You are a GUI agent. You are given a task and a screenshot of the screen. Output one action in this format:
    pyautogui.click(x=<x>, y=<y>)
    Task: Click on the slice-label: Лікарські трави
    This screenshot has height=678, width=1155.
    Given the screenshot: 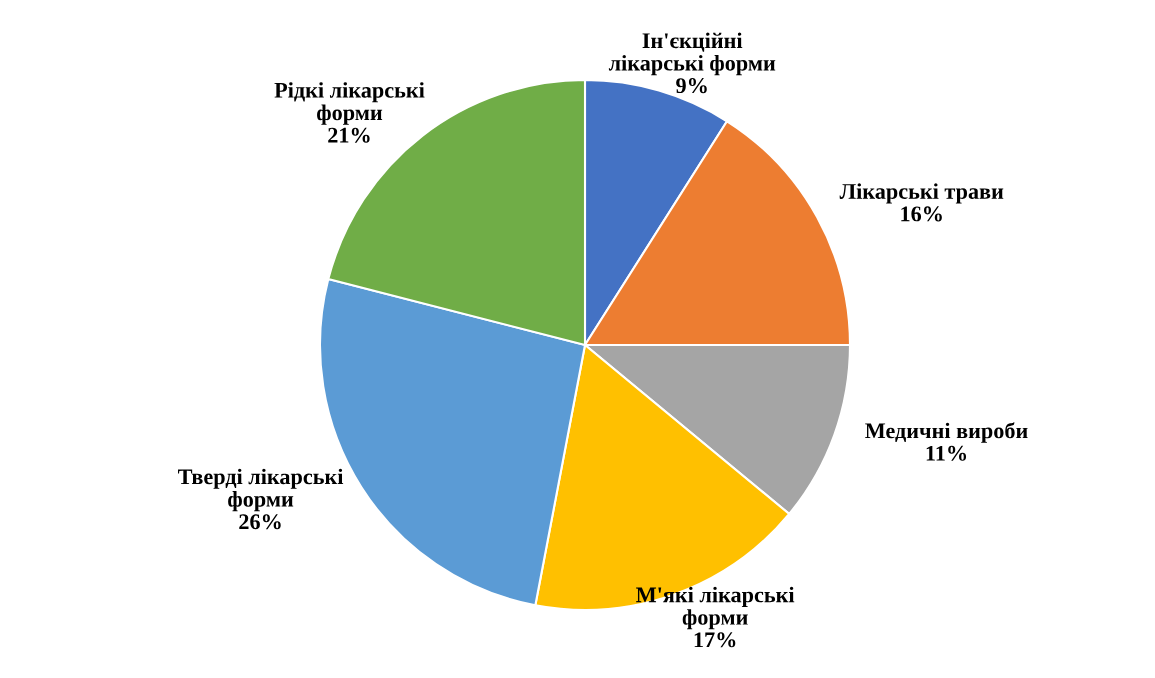 What is the action you would take?
    pyautogui.click(x=921, y=193)
    